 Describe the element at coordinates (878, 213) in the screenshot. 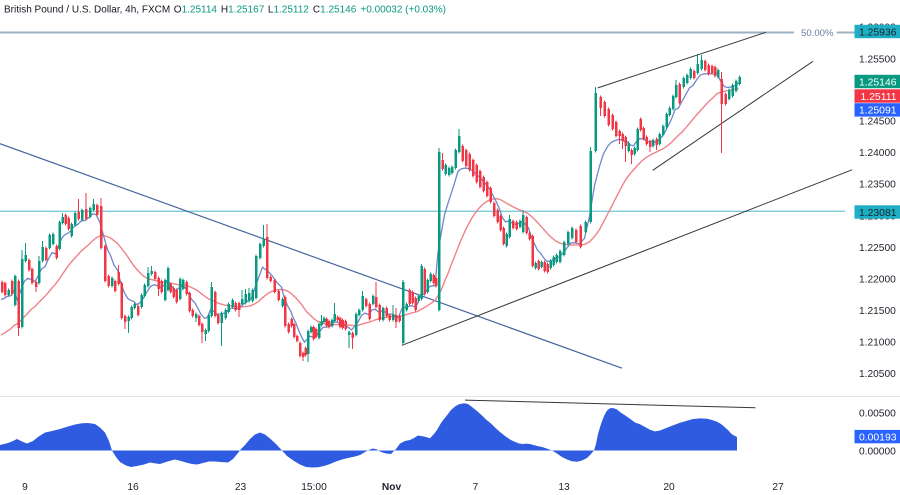

I see `svg-text: 1.23081` at that location.